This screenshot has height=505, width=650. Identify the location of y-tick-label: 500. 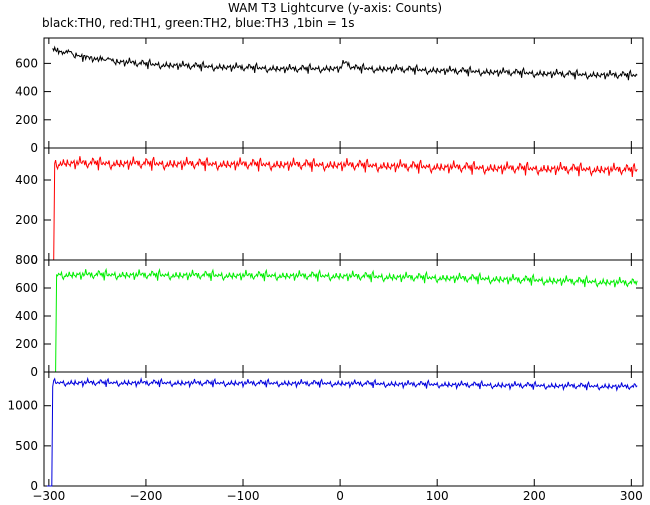
(26, 446).